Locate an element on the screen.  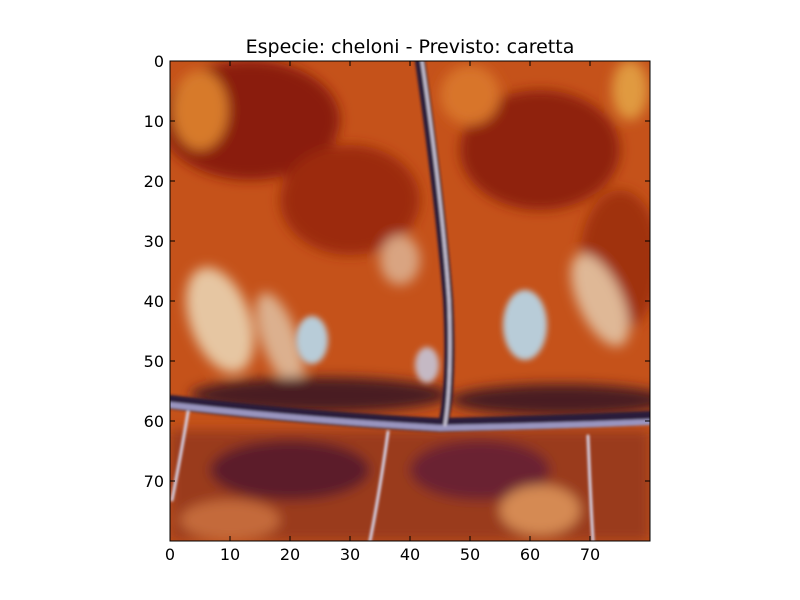
y-tick-label: 10 is located at coordinates (154, 121).